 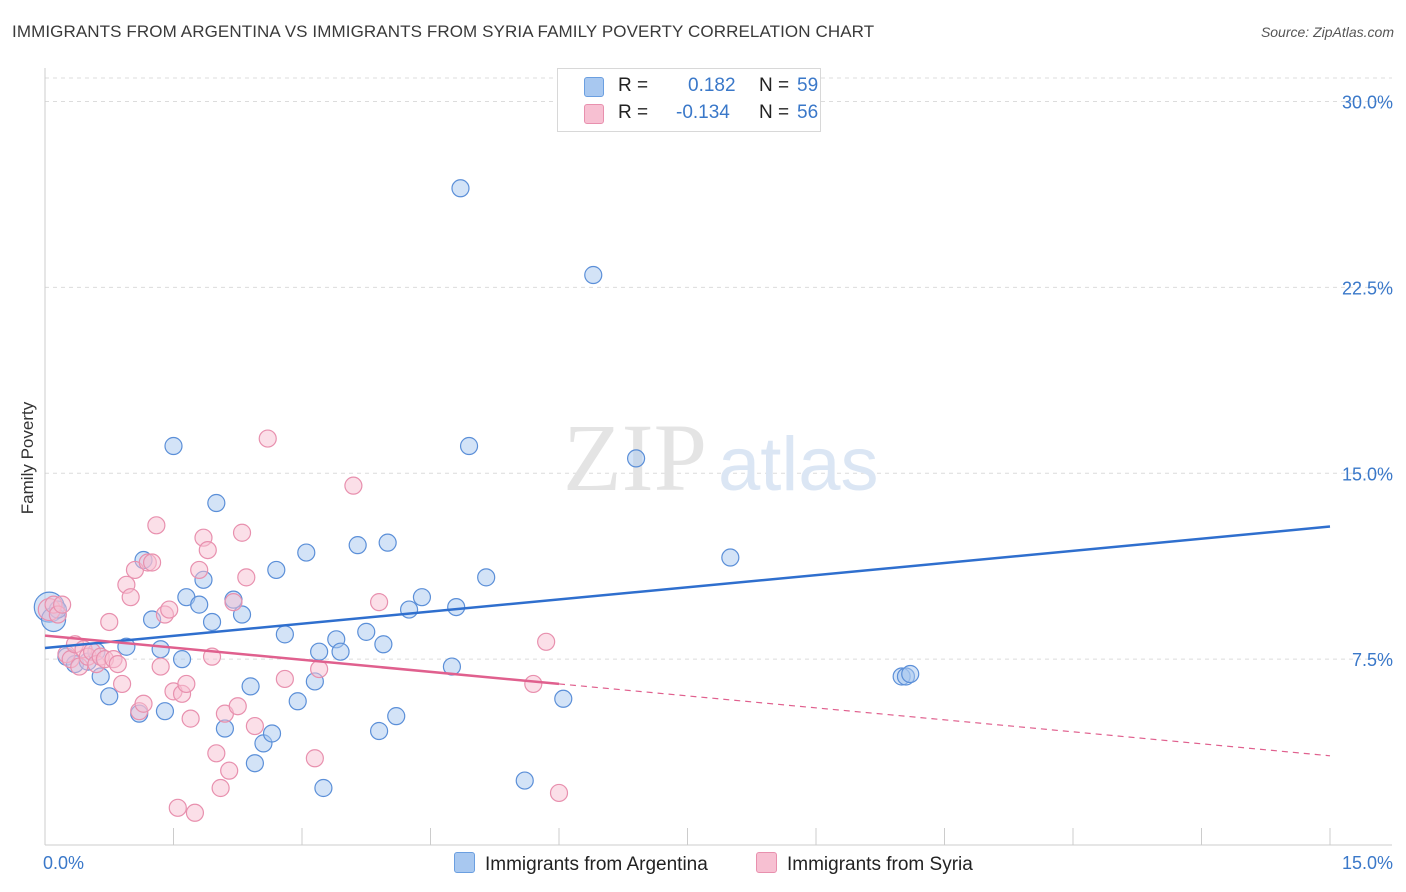 I want to click on argentina-legend-label: Immigrants from Argentina, so click(x=596, y=864).